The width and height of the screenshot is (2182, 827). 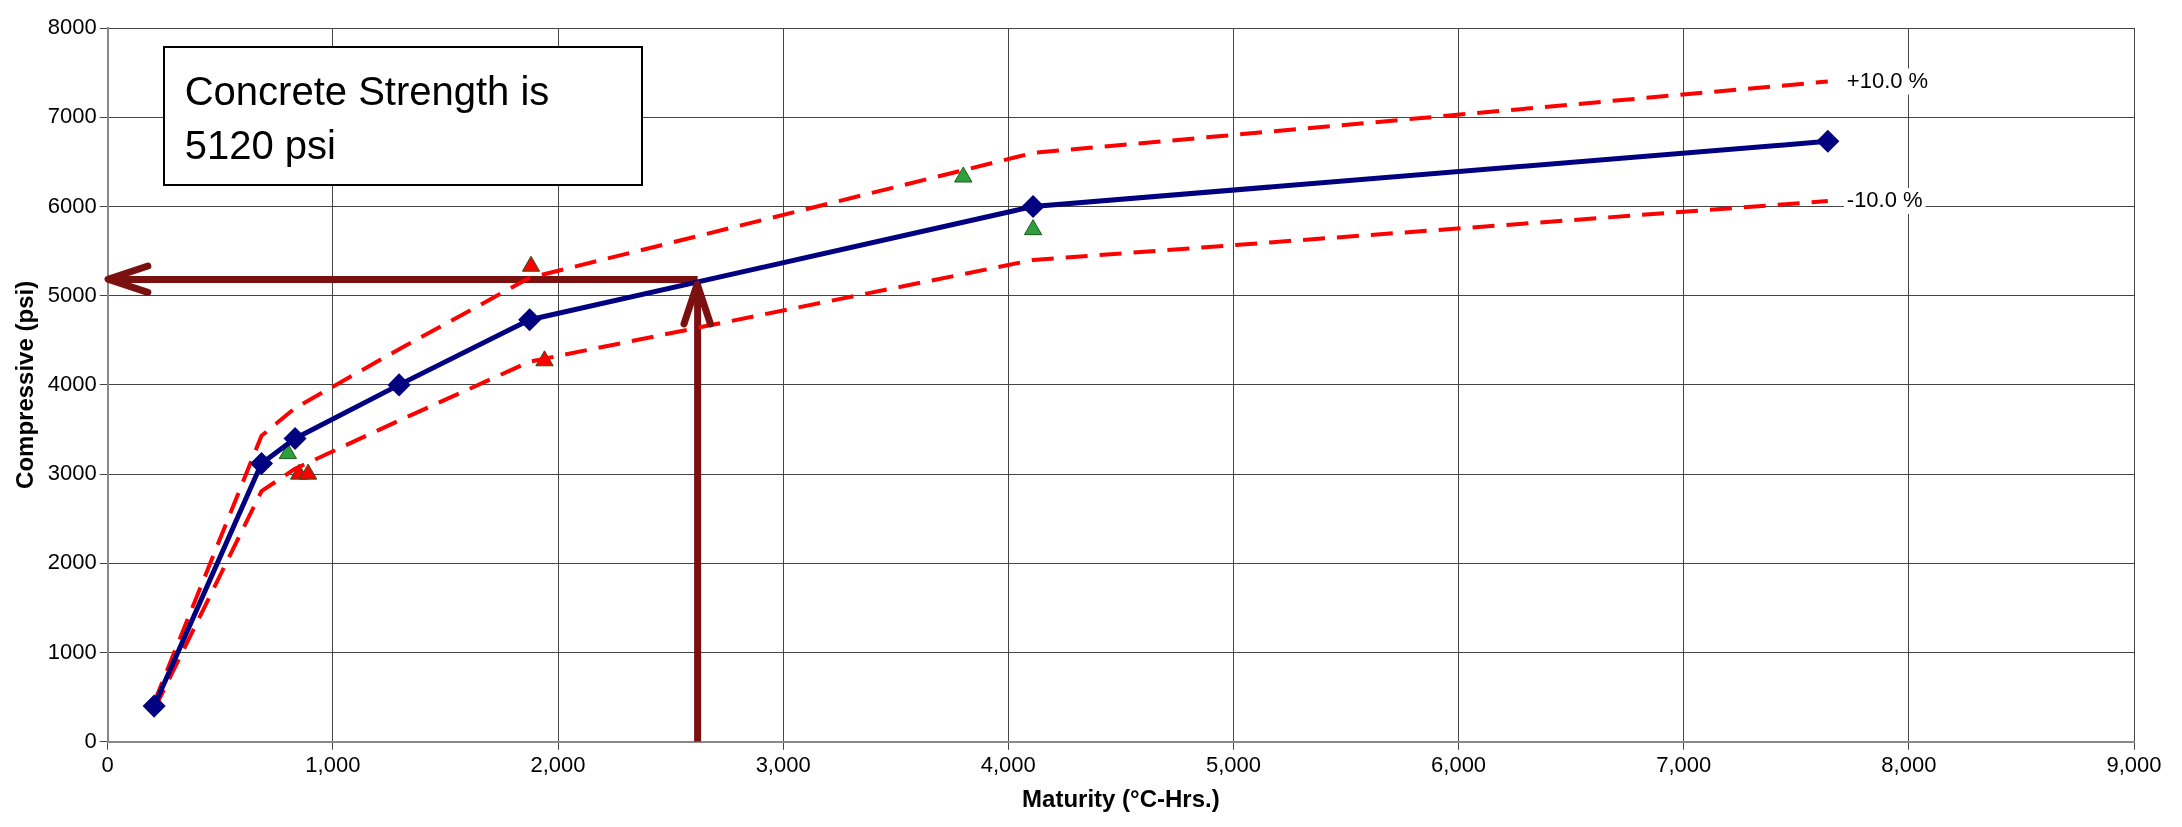 I want to click on y-tick-label: 6000, so click(x=72, y=205).